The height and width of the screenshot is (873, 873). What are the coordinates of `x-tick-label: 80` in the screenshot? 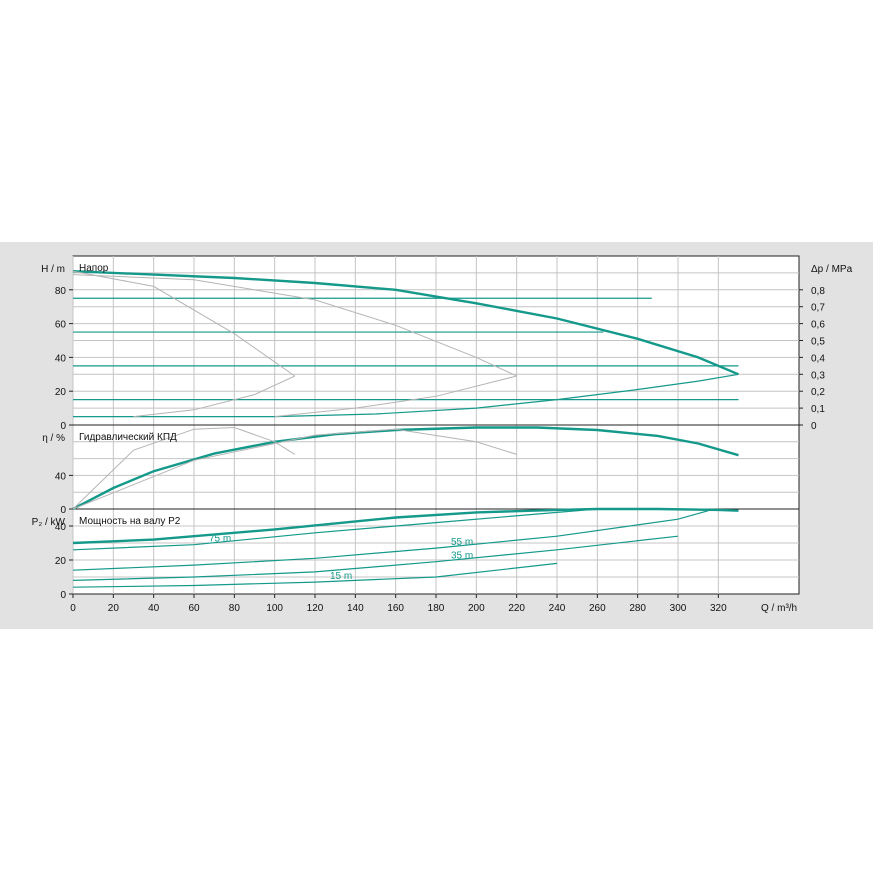 It's located at (235, 608).